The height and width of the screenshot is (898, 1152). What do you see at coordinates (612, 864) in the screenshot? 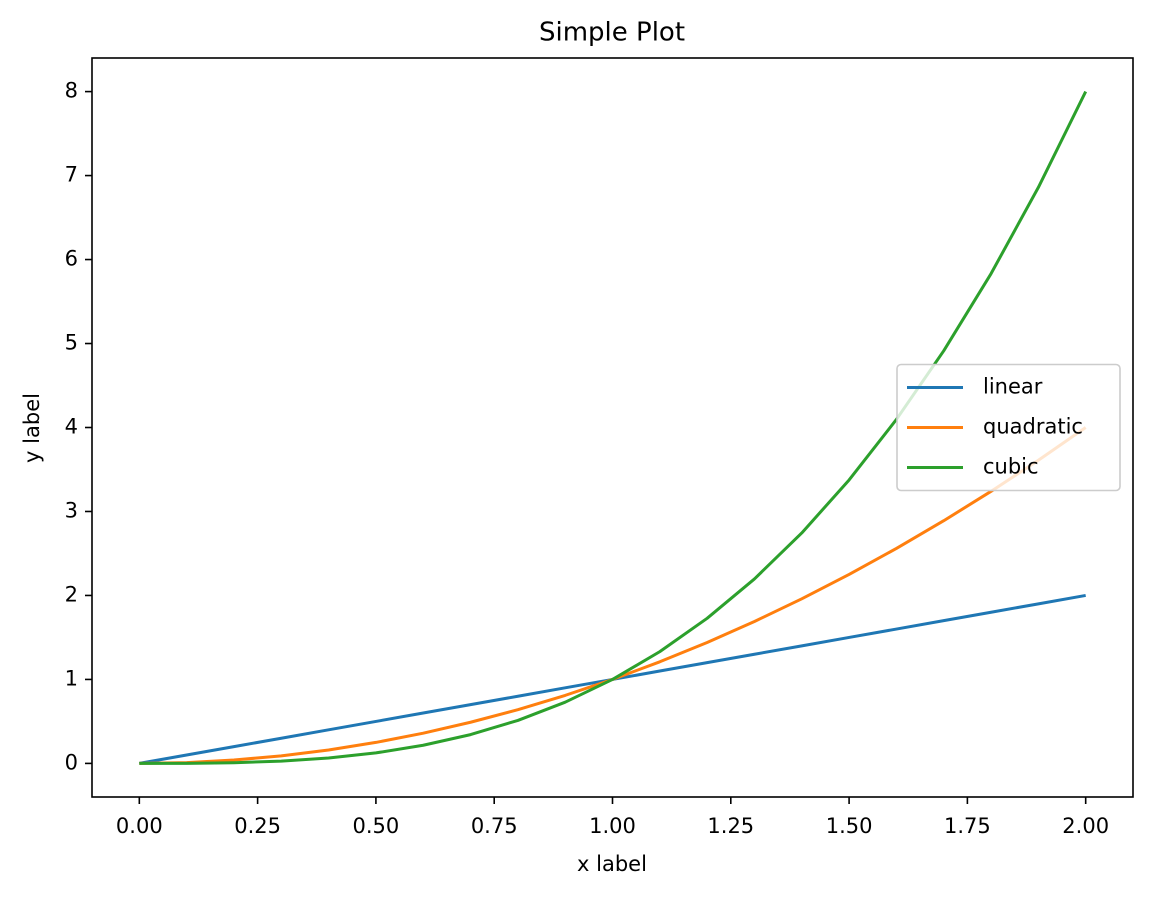
I see `x-axis-label: x label` at bounding box center [612, 864].